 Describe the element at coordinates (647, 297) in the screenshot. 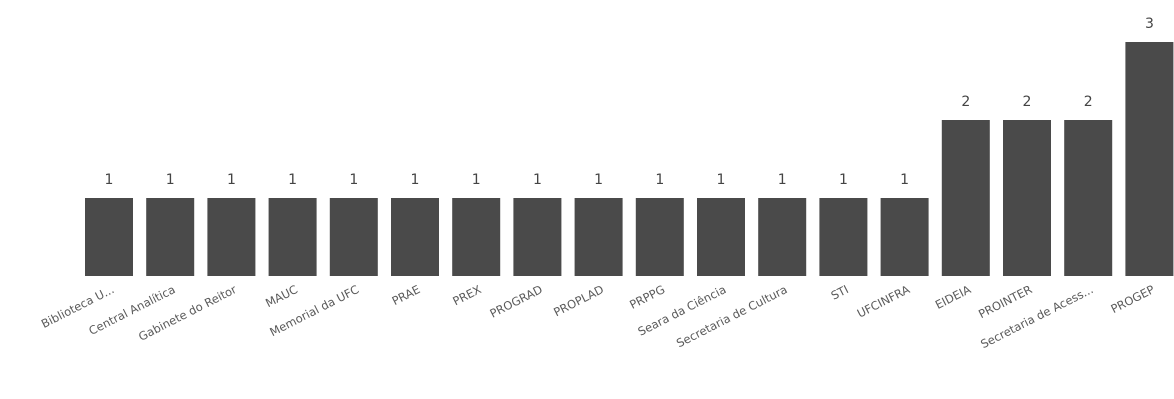

I see `category-label-9: PRPPG` at that location.